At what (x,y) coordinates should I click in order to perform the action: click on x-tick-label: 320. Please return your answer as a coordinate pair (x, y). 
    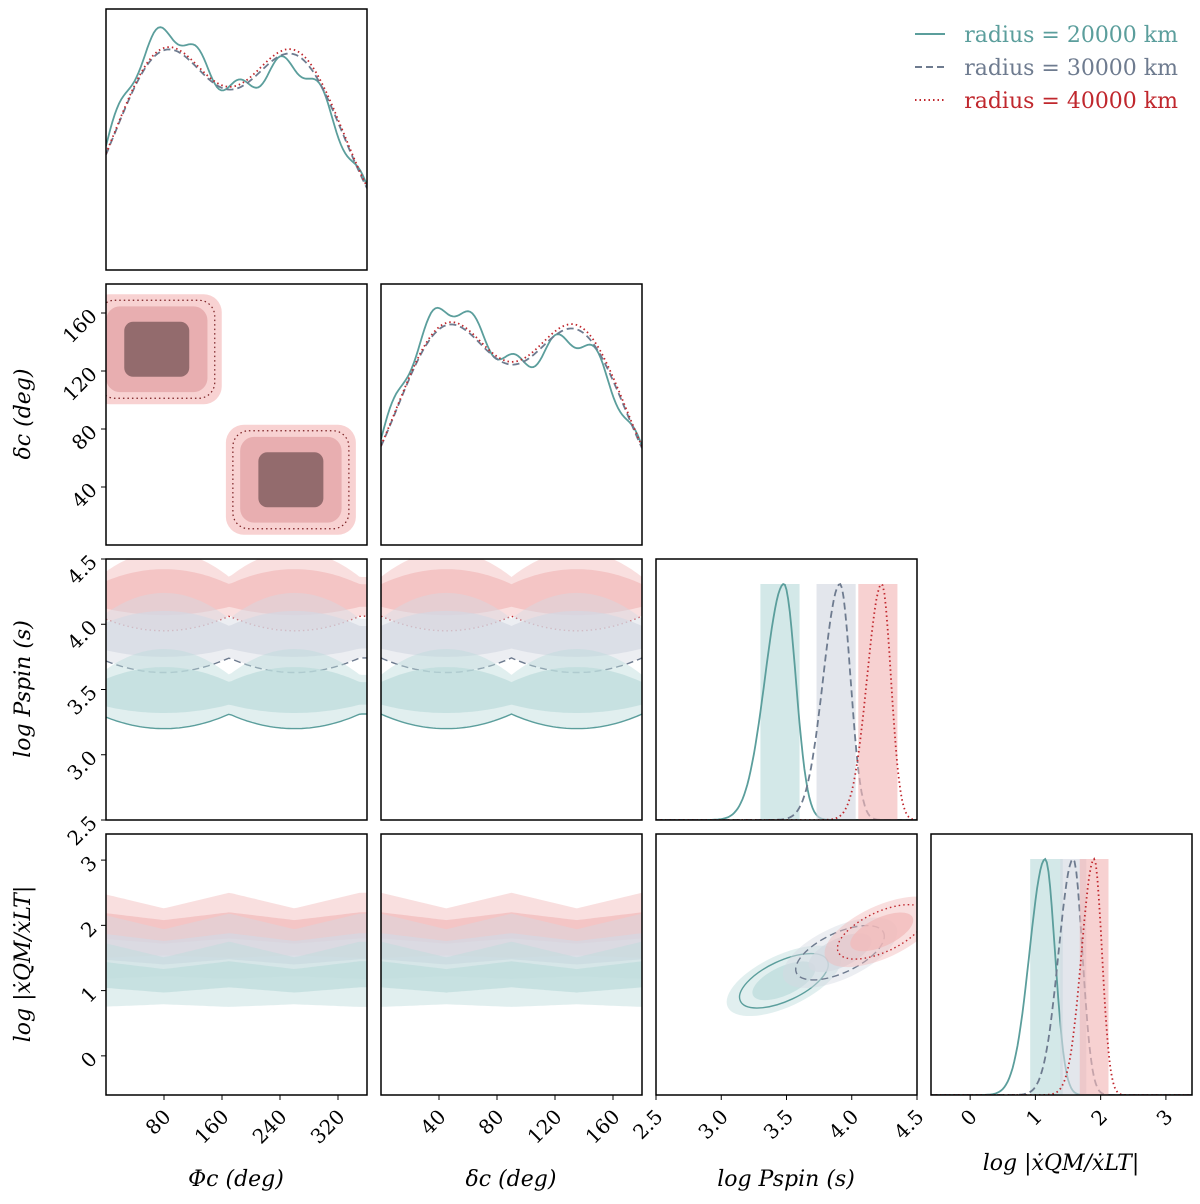
    Looking at the image, I should click on (328, 1127).